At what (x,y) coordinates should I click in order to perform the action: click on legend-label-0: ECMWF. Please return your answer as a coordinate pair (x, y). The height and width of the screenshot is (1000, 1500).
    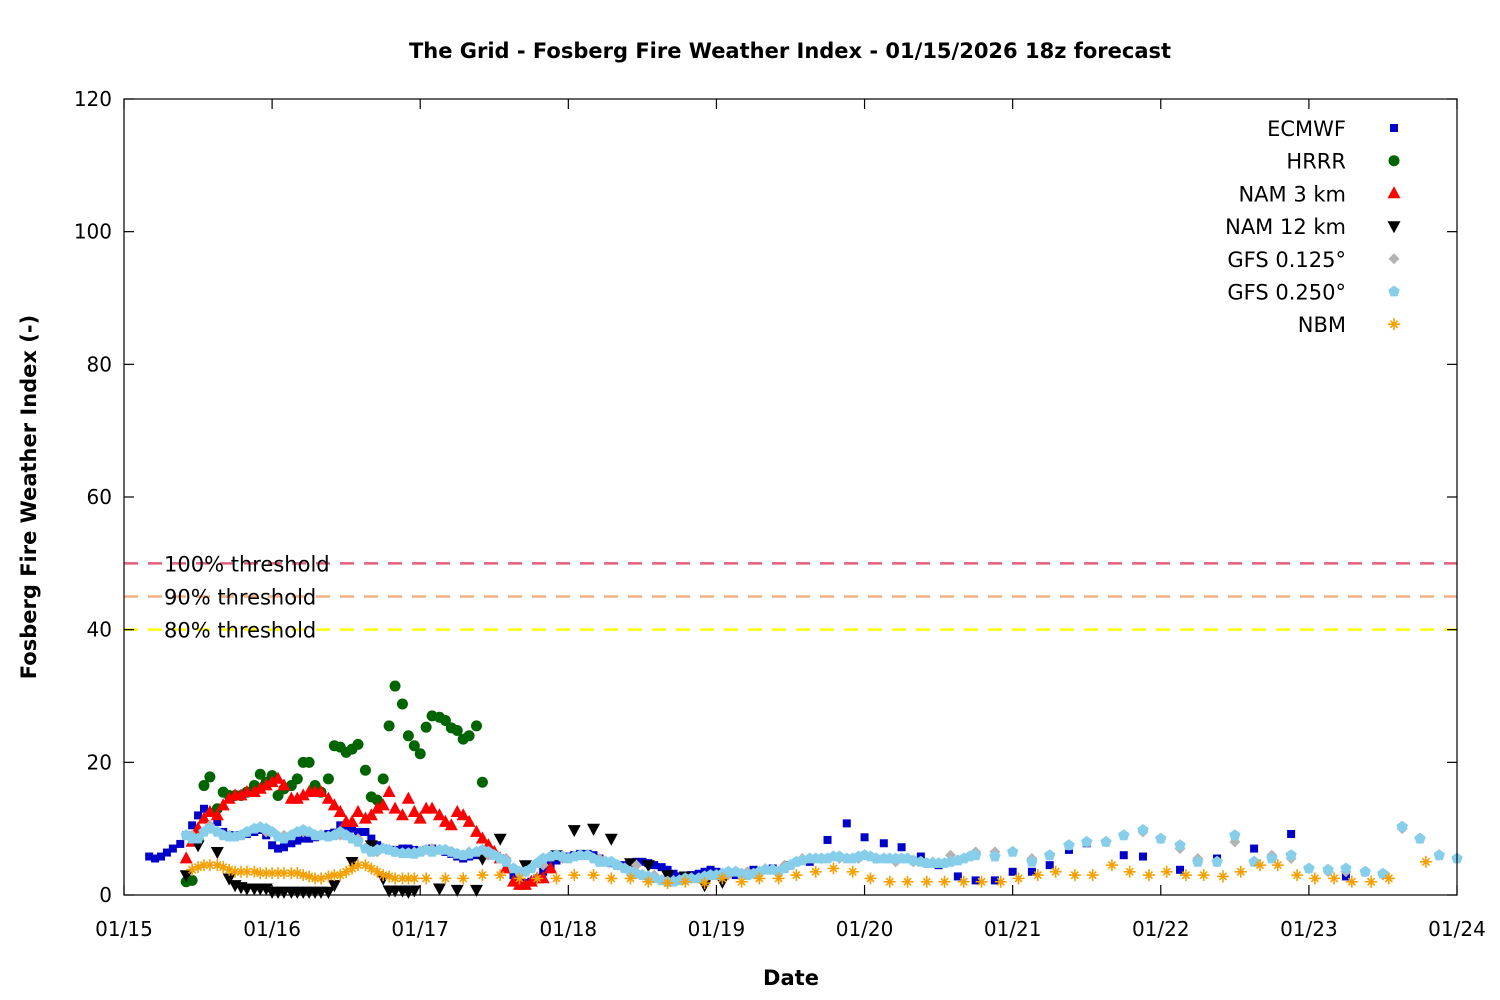
    Looking at the image, I should click on (1306, 129).